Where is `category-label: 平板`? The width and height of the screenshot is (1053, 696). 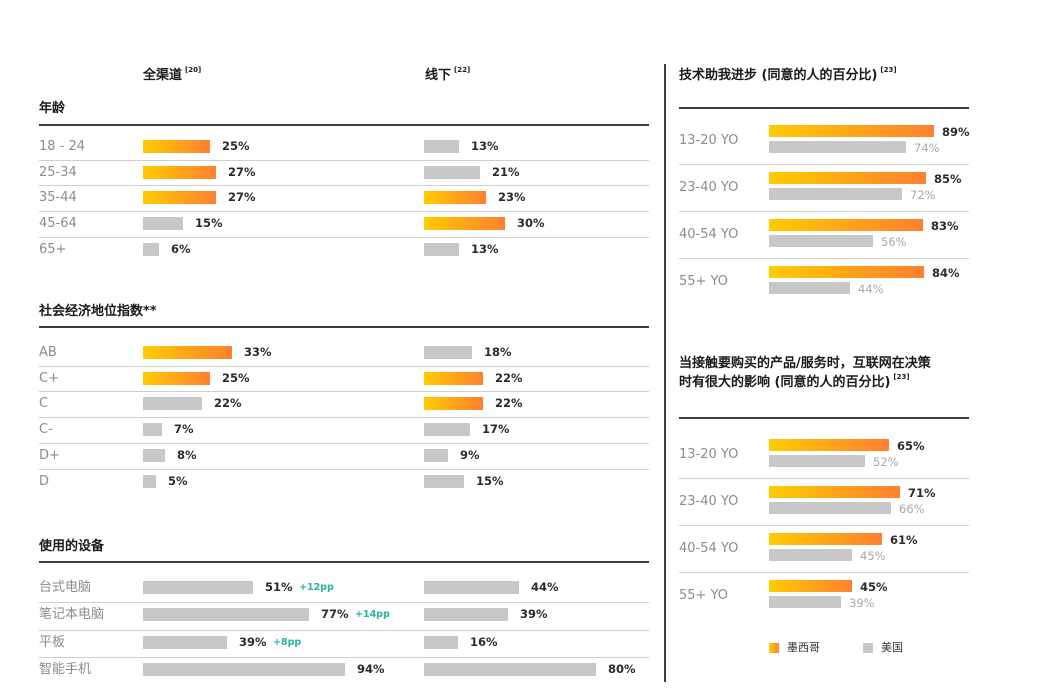
category-label: 平板 is located at coordinates (52, 642).